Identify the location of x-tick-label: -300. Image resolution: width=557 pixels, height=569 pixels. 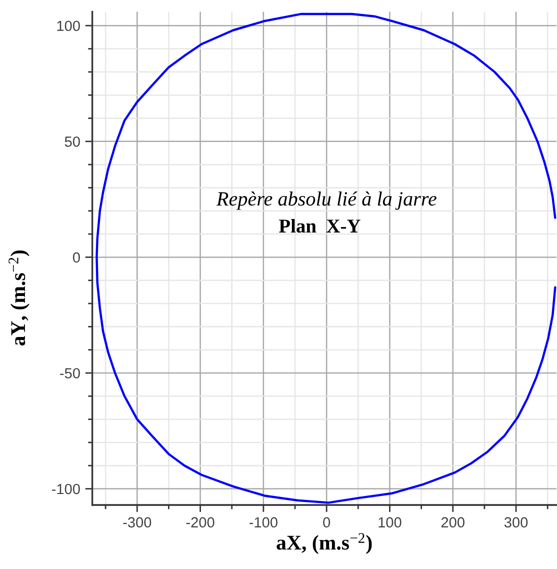
(137, 522).